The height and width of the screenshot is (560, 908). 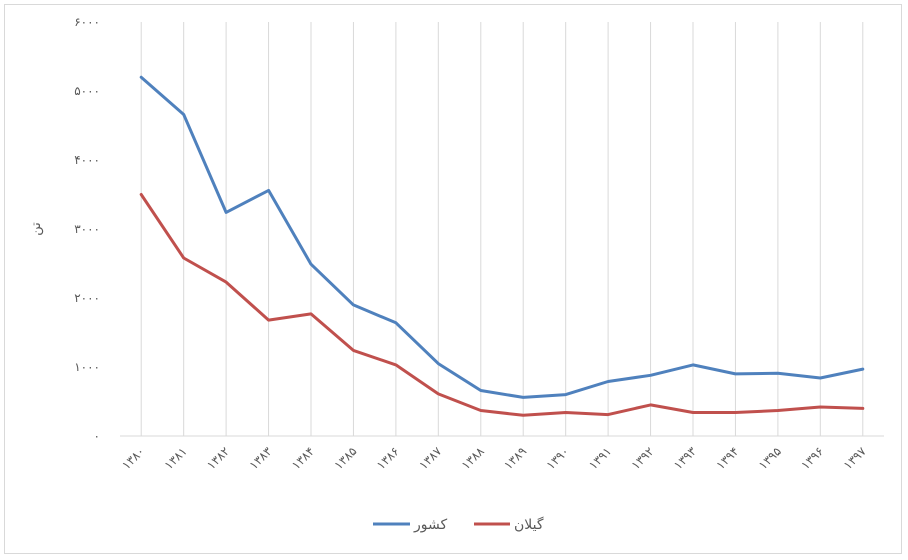 I want to click on x-tick-label: ۱۳۸۷, so click(x=430, y=458).